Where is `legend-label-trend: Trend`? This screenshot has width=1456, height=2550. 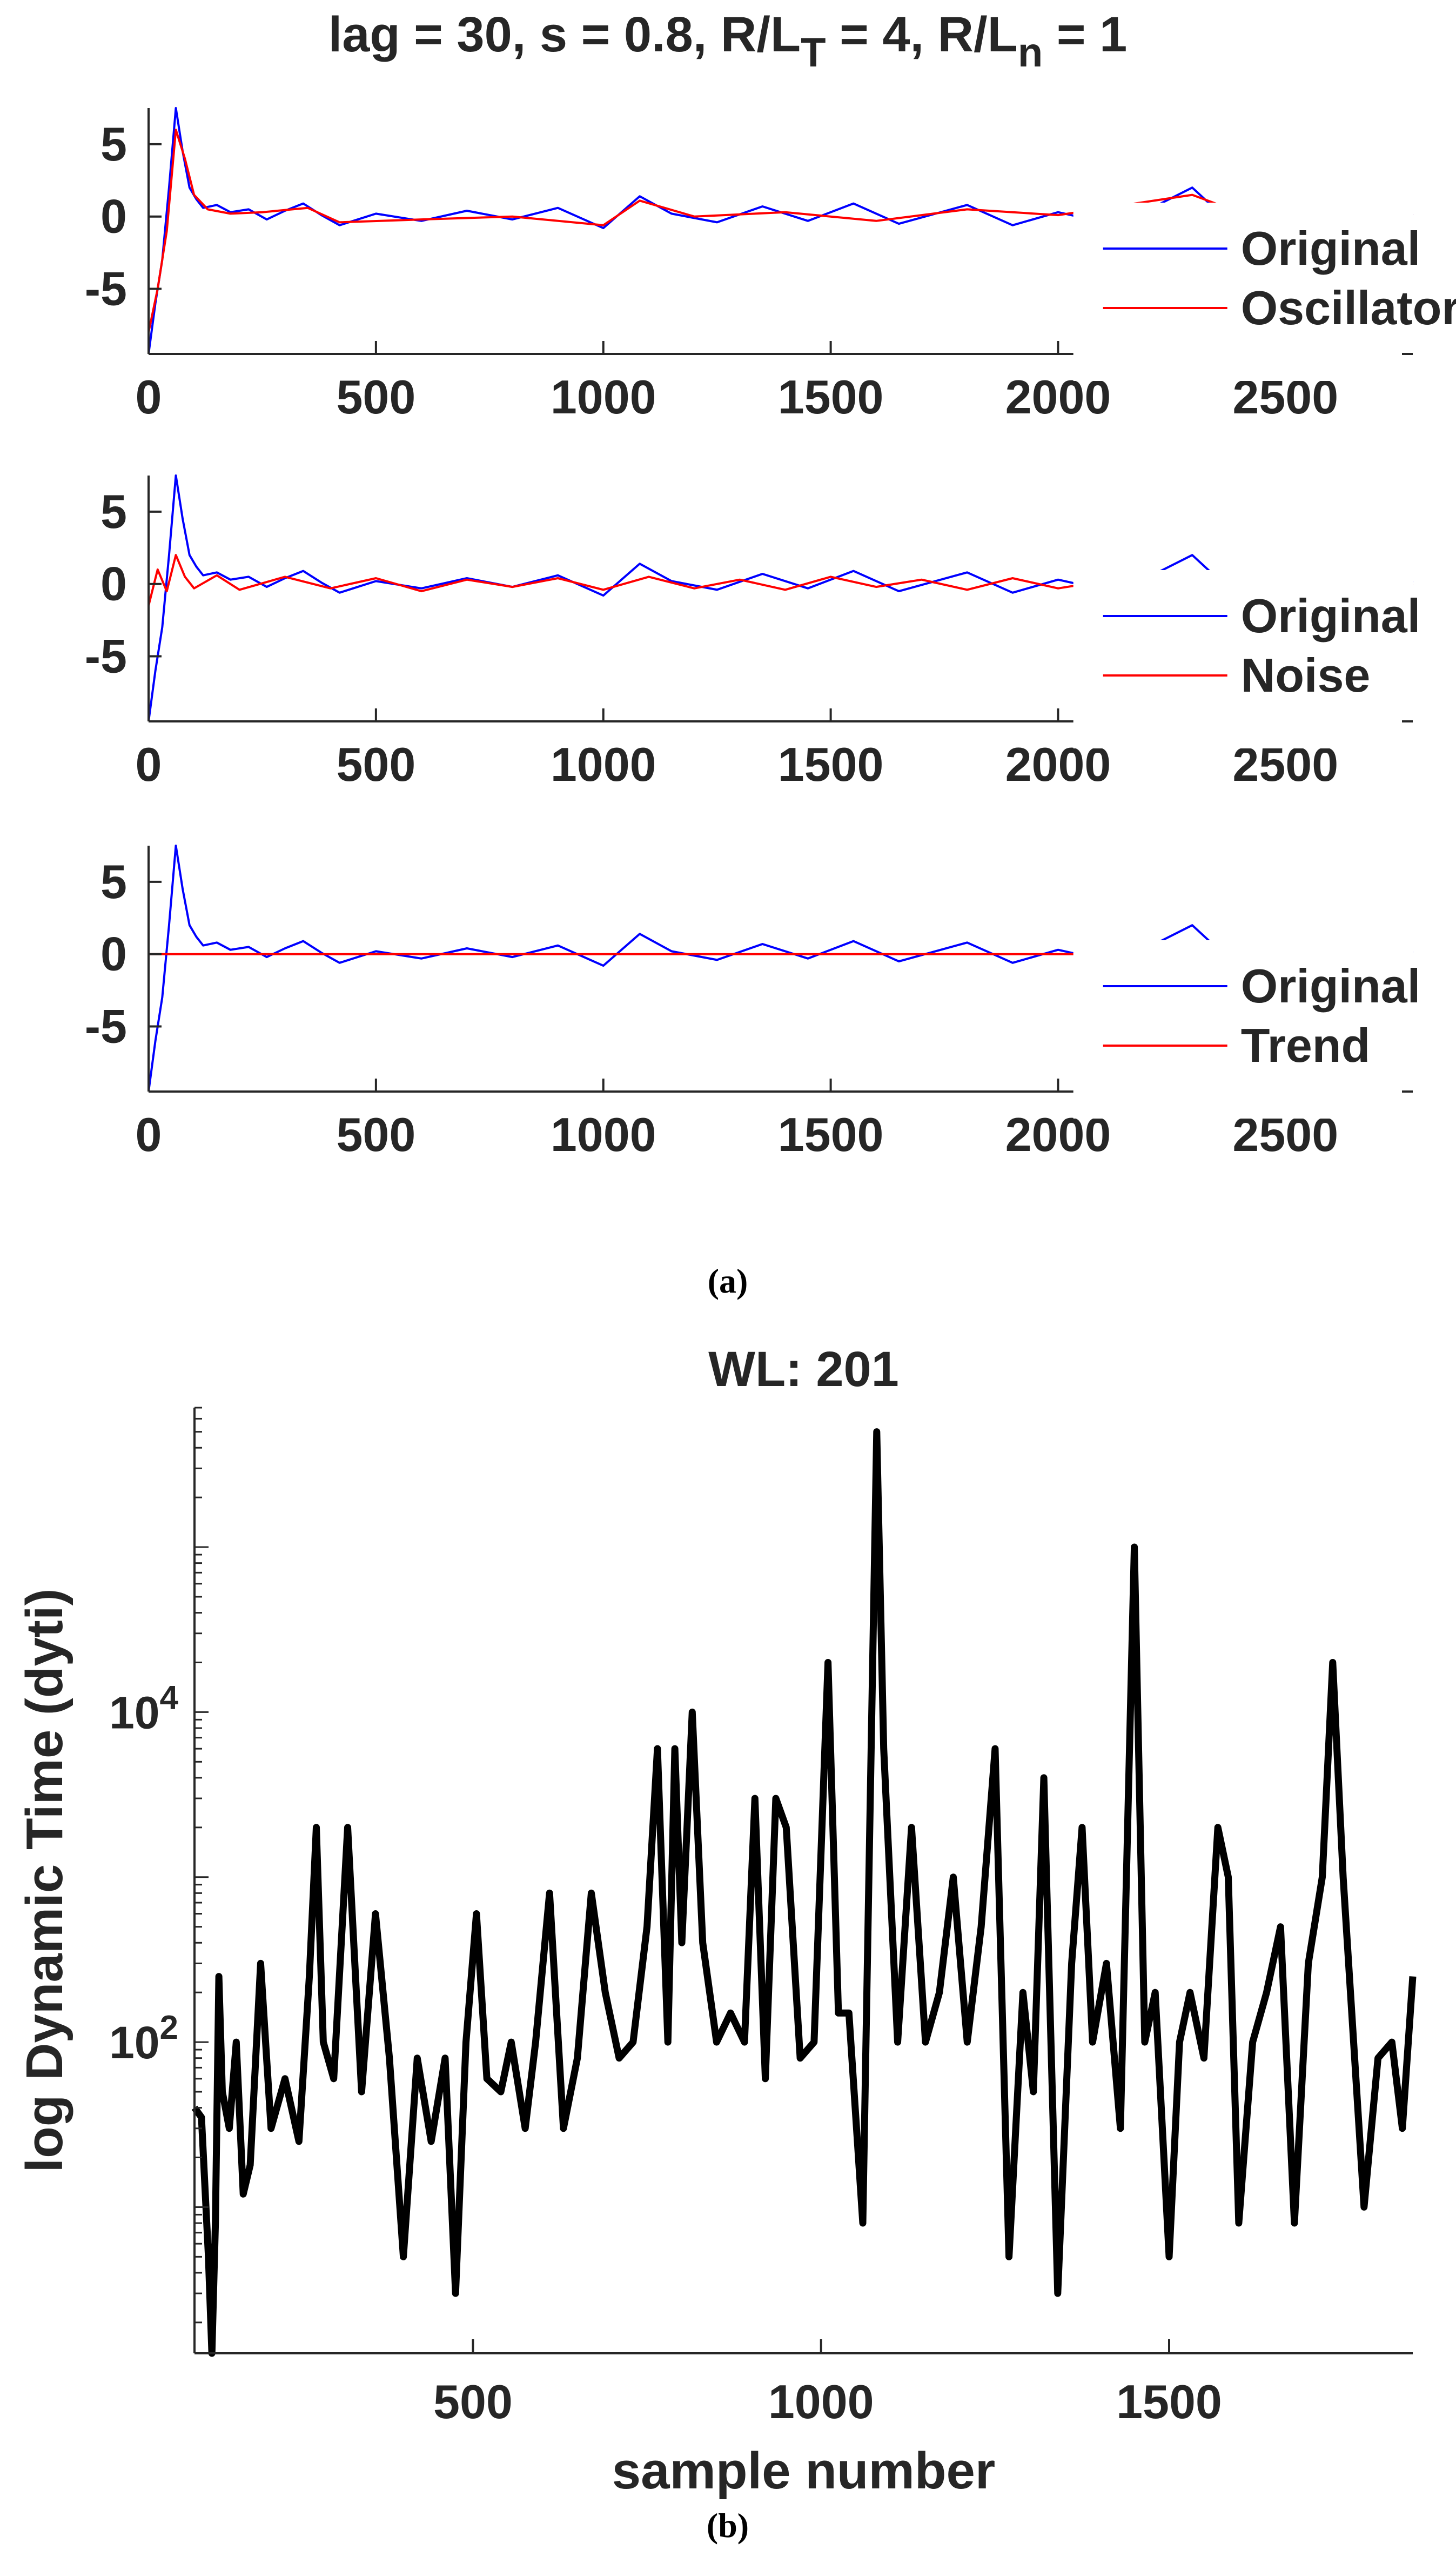
legend-label-trend: Trend is located at coordinates (1306, 1045).